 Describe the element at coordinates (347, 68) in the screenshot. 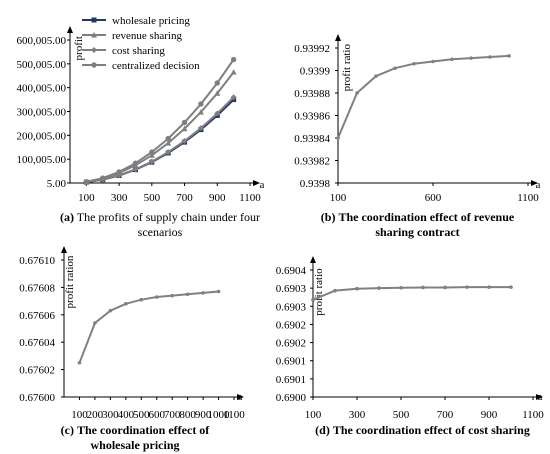

I see `chart-b-y-label: profit ratio` at that location.